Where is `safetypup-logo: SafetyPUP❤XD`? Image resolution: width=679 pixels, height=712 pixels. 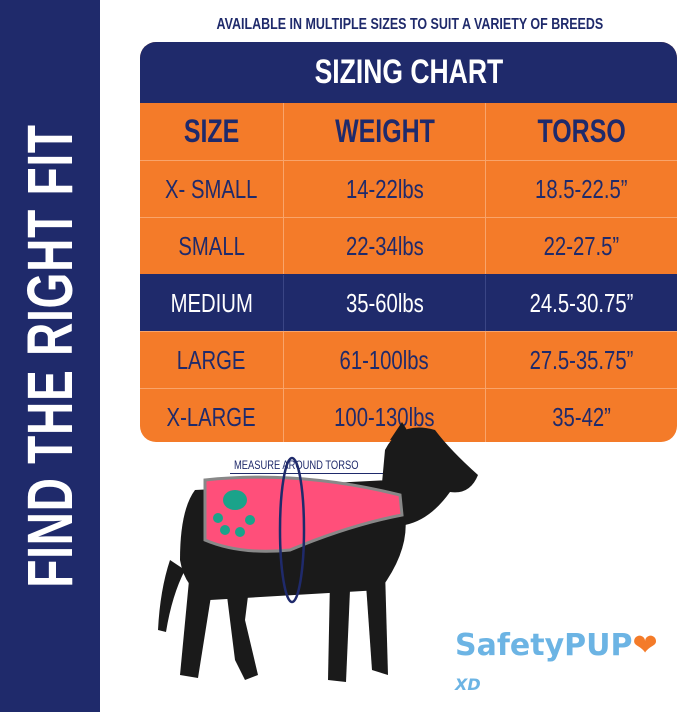
safetypup-logo: SafetyPUP❤XD is located at coordinates (556, 661).